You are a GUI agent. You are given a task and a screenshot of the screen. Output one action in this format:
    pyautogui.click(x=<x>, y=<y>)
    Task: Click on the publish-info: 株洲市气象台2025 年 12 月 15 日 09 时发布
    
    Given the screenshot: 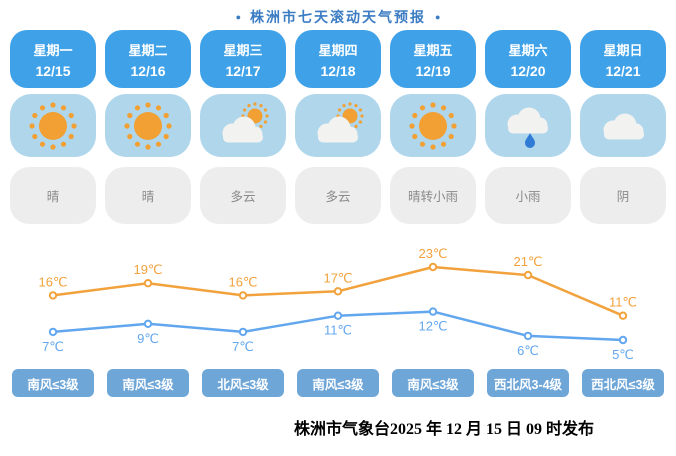 What is the action you would take?
    pyautogui.click(x=444, y=429)
    